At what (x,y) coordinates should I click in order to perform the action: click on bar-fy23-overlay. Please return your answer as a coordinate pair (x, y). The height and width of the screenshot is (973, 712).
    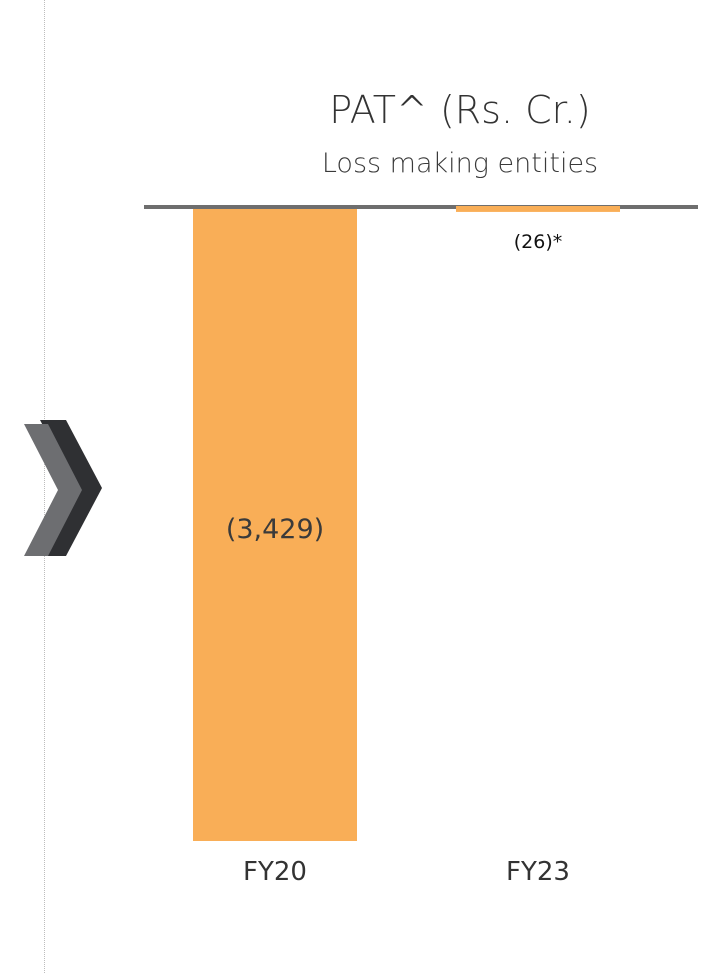
    Looking at the image, I should click on (538, 209).